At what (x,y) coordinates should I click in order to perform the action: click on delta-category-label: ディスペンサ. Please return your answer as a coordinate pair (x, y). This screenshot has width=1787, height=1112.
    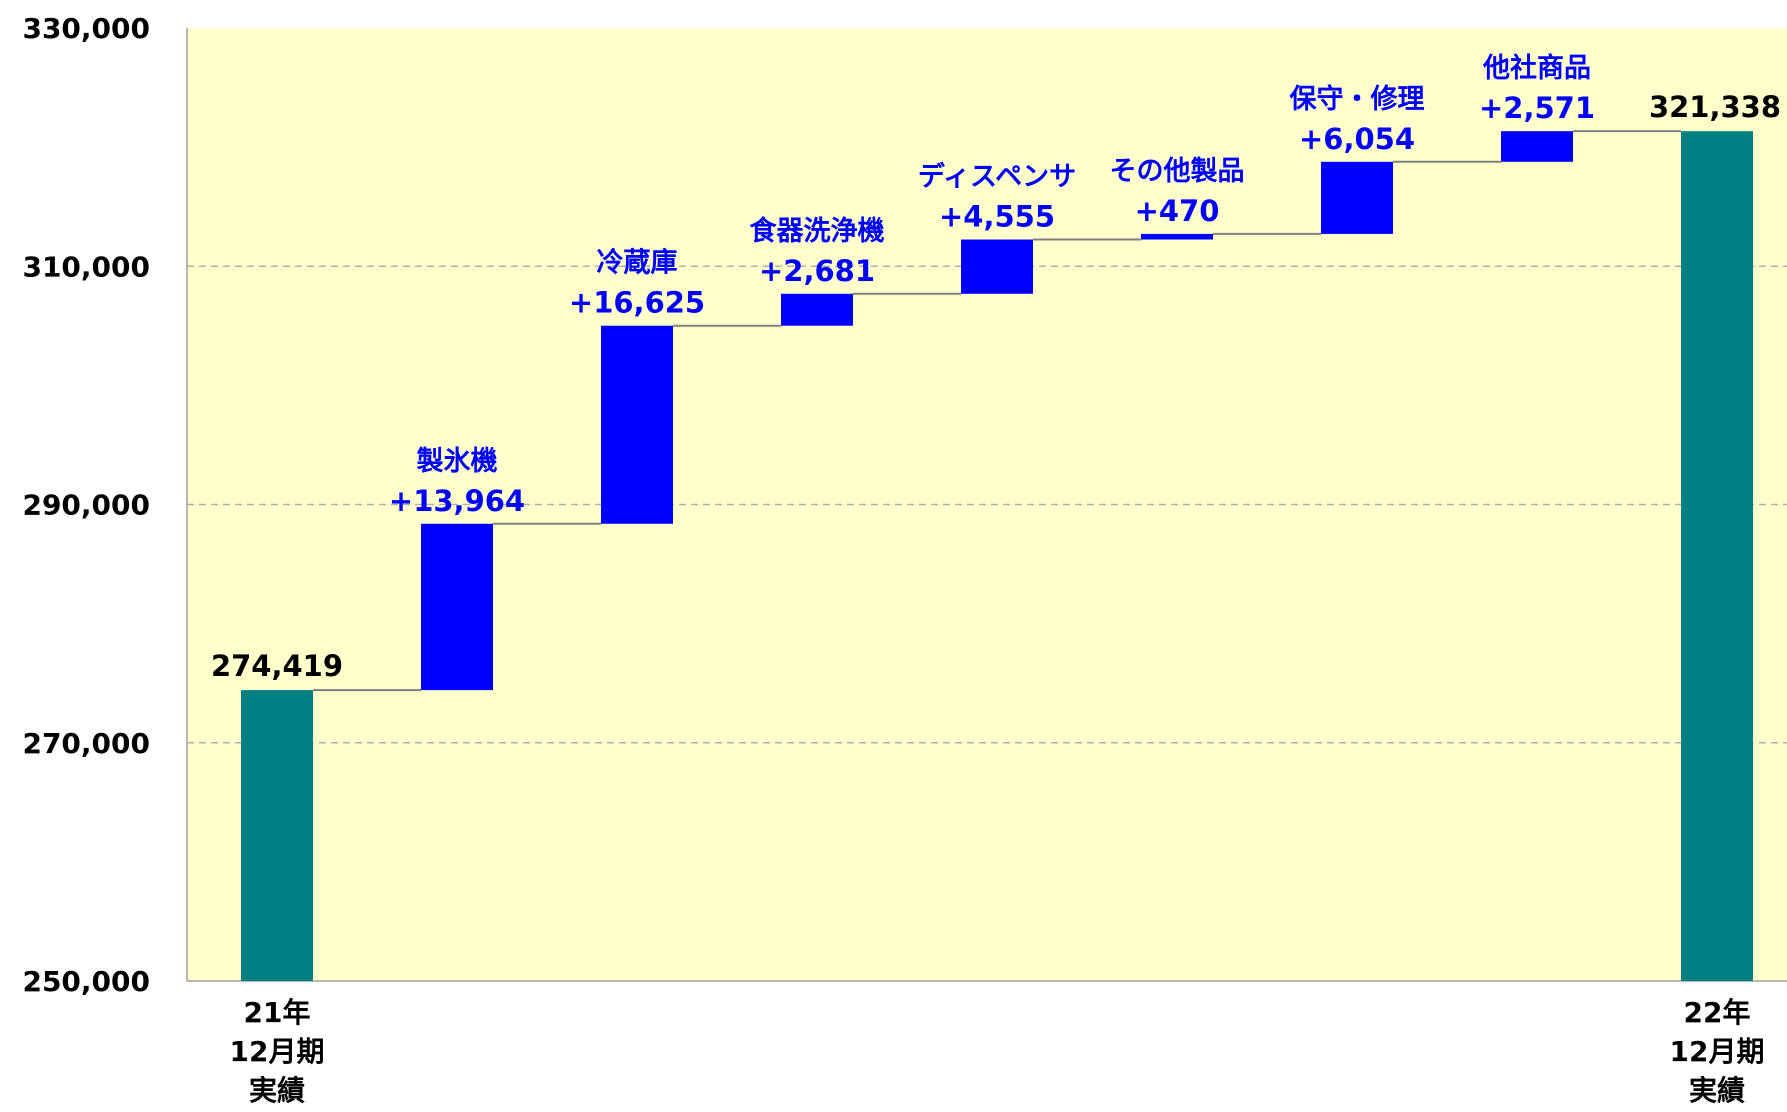
    Looking at the image, I should click on (997, 177).